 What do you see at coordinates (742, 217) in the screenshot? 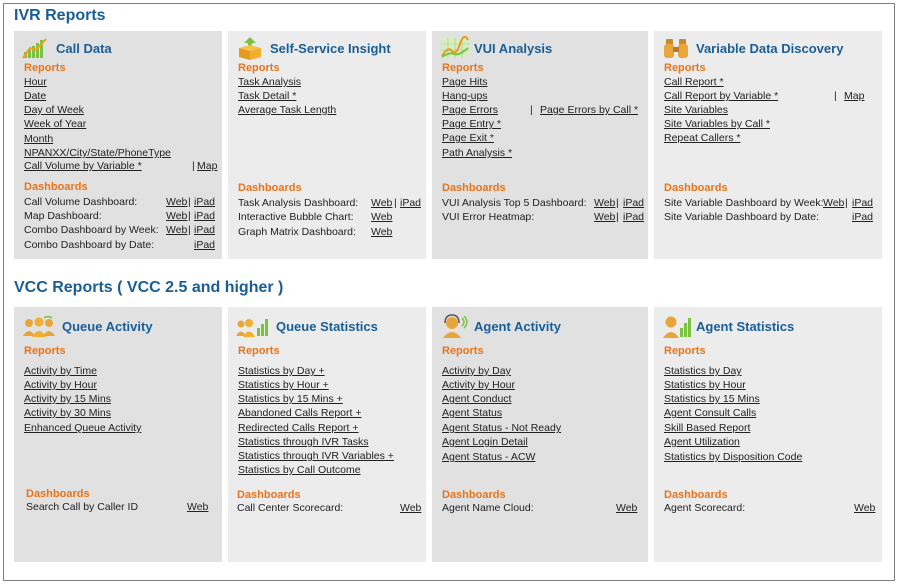
I see `dashboard-name: Site Variable Dashboard by Date:` at bounding box center [742, 217].